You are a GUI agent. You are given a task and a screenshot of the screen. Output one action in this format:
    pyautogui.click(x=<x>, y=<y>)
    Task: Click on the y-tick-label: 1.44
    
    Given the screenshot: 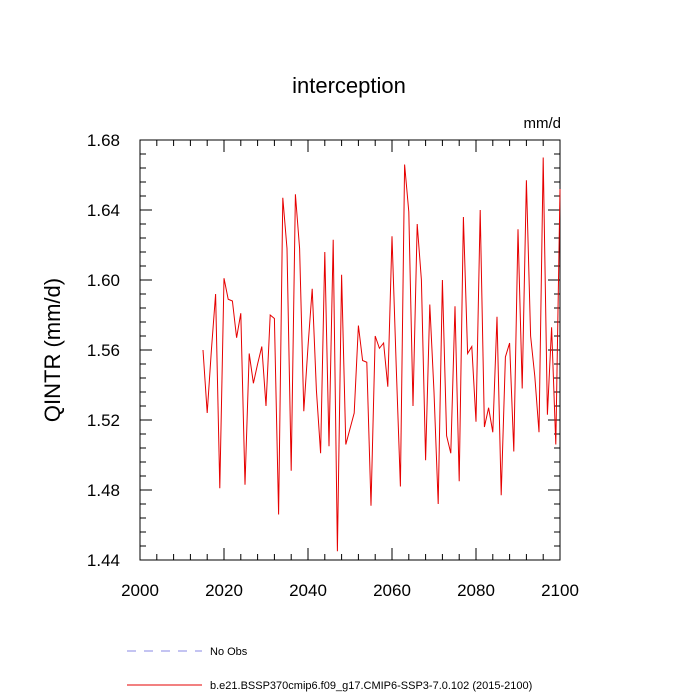 What is the action you would take?
    pyautogui.click(x=103, y=560)
    